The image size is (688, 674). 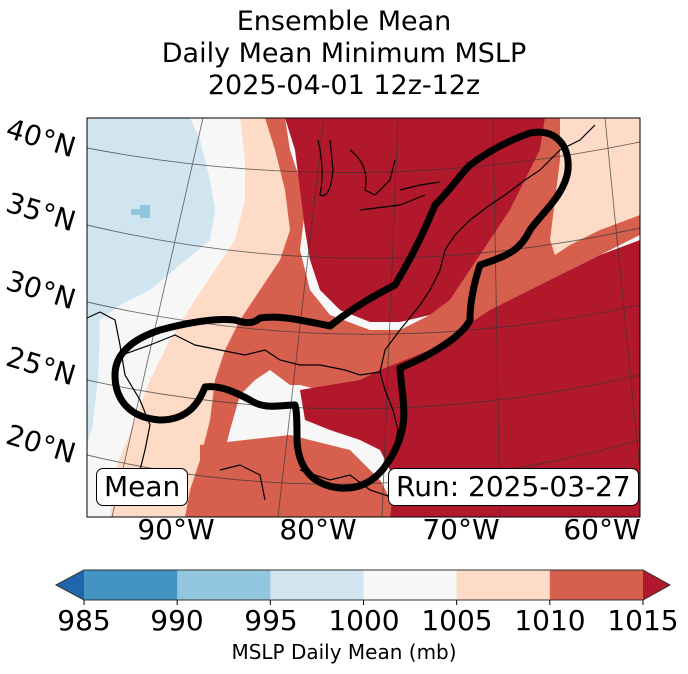 I want to click on colorbar-extend-under, so click(x=70, y=585).